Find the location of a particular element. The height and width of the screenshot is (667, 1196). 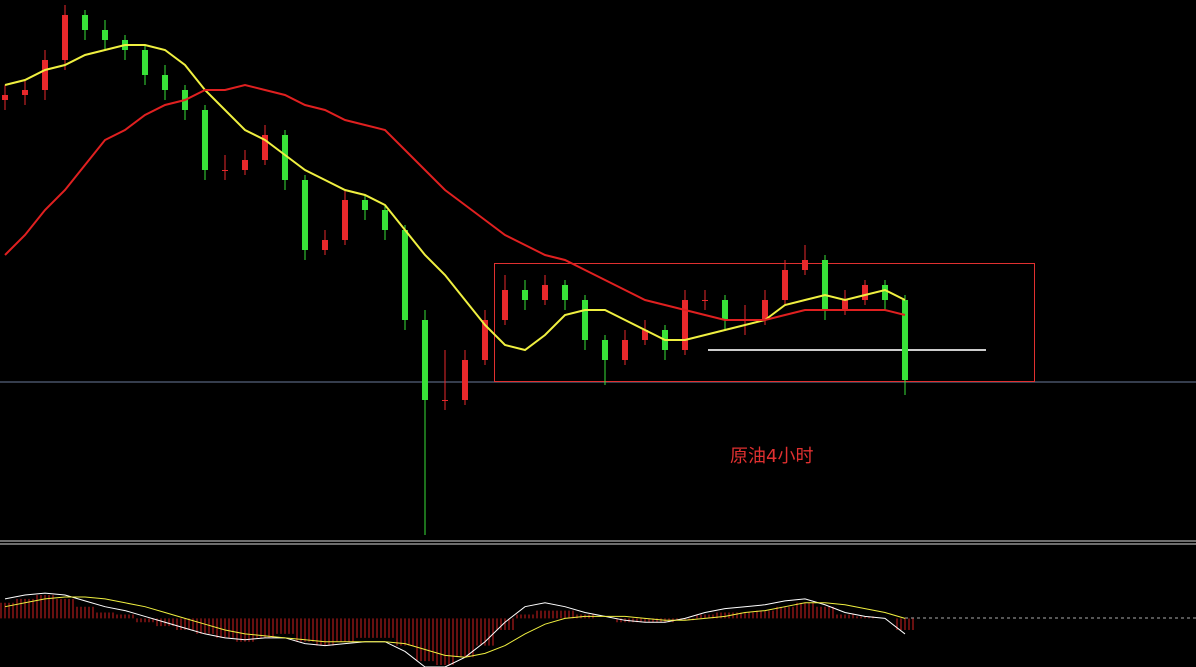

macd-dif is located at coordinates (455, 629).